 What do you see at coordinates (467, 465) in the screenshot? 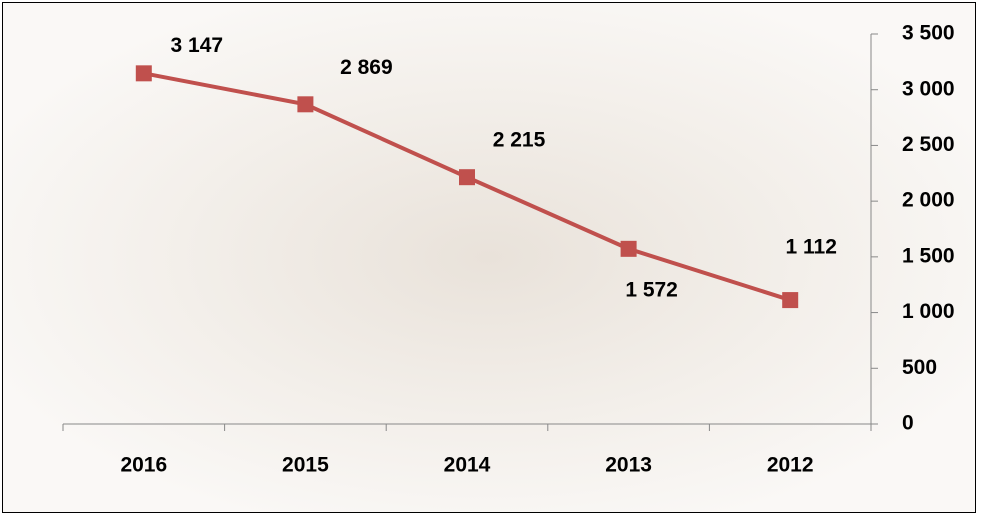
I see `x-tick-label: 2014` at bounding box center [467, 465].